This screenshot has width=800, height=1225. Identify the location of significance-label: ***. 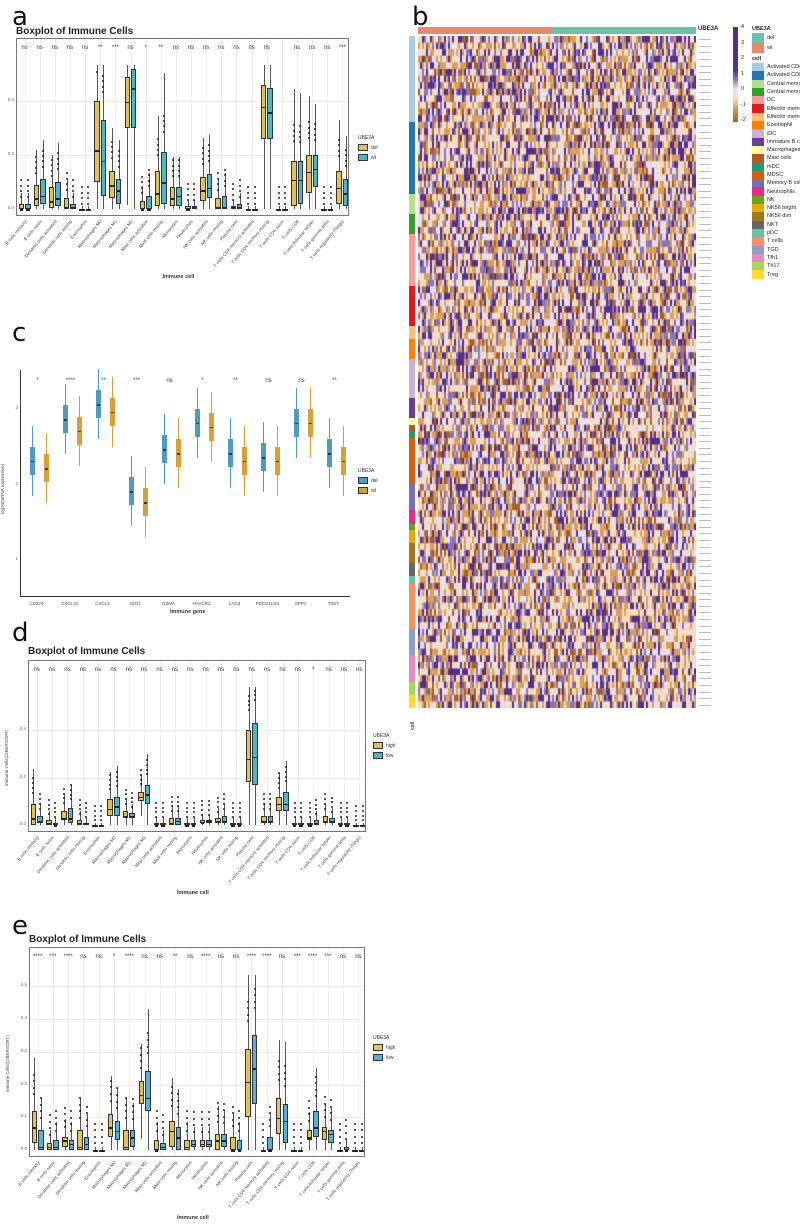
(115, 48).